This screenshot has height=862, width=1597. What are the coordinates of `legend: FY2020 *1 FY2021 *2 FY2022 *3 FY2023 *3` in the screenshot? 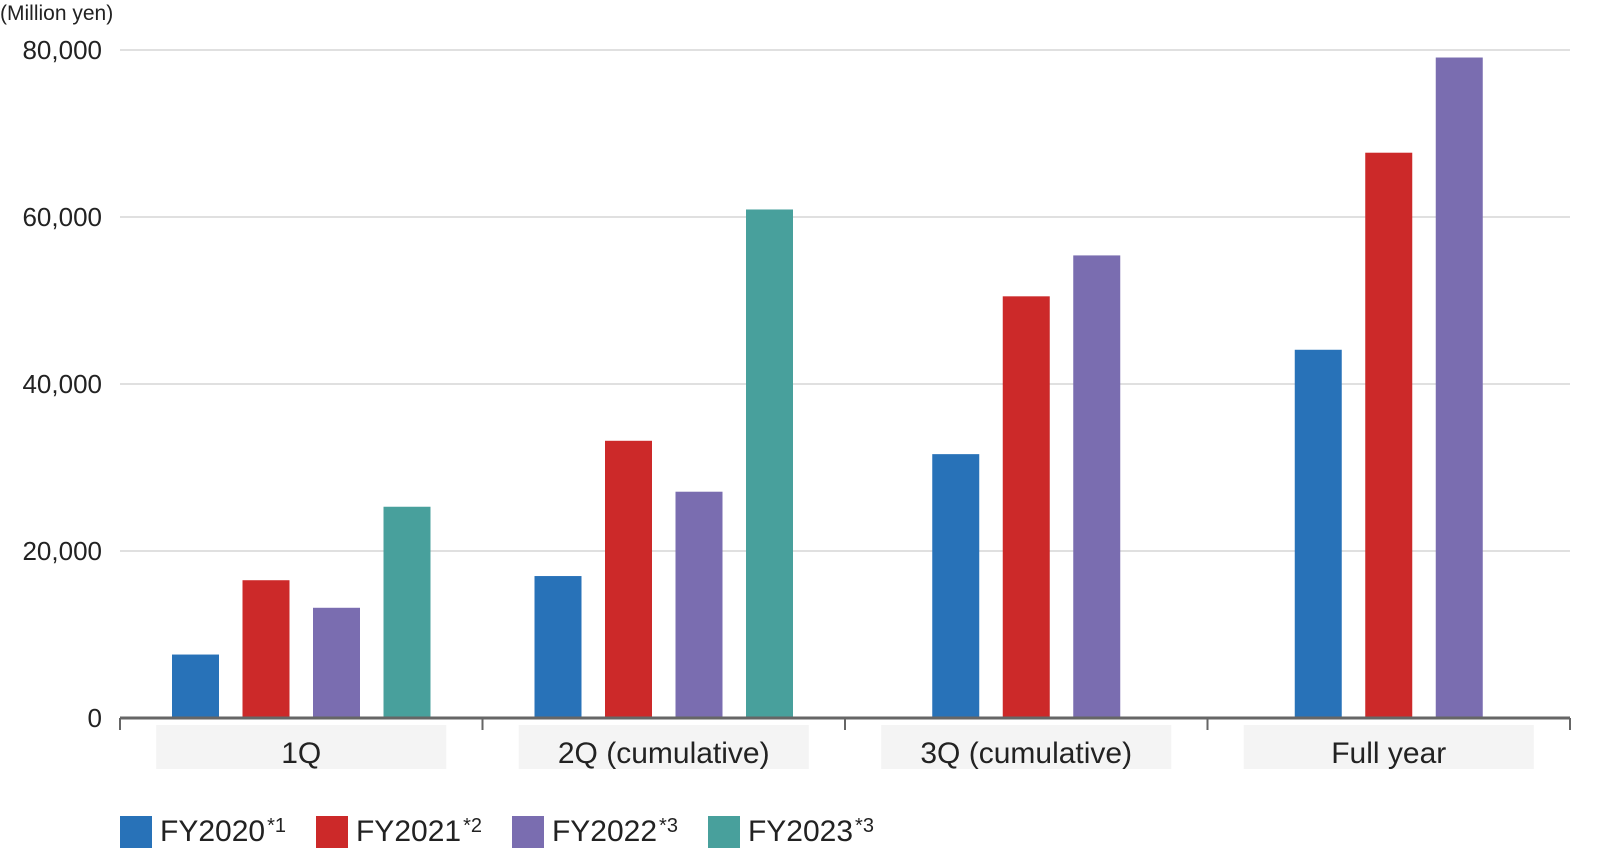 It's located at (512, 832).